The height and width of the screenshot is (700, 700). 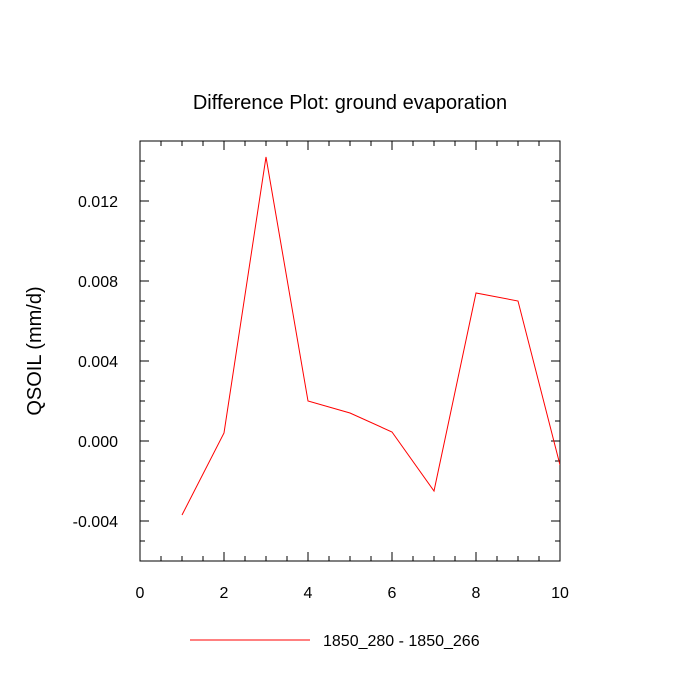 What do you see at coordinates (308, 593) in the screenshot?
I see `x-tick-label: 4` at bounding box center [308, 593].